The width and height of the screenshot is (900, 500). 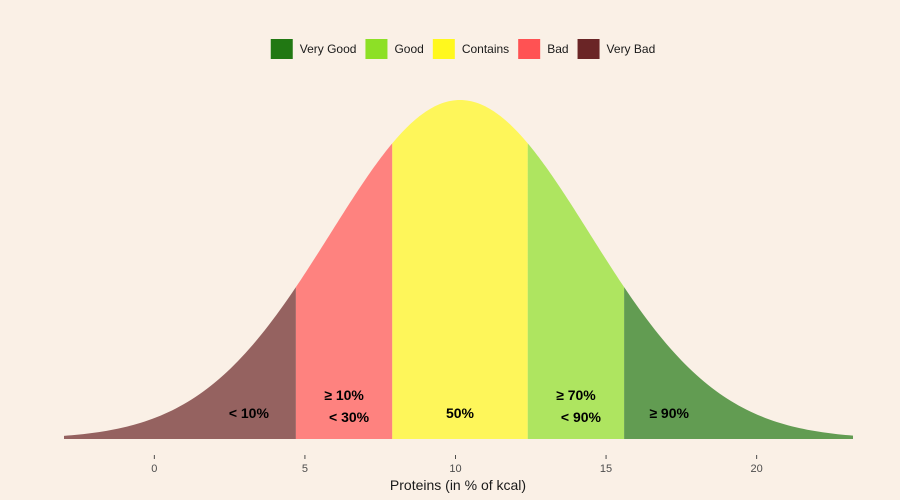 I want to click on legend-swatch-good, so click(x=376, y=49).